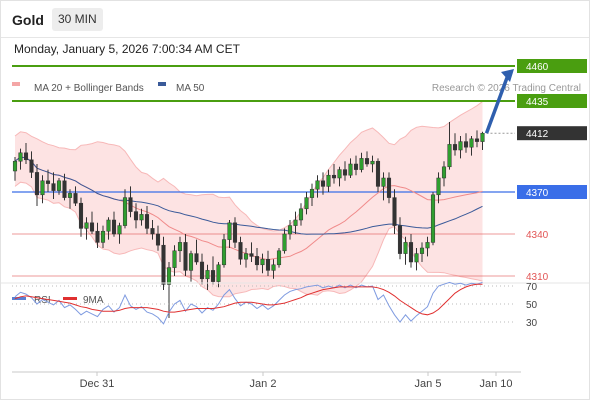  I want to click on level-tag-text: 4460, so click(537, 67).